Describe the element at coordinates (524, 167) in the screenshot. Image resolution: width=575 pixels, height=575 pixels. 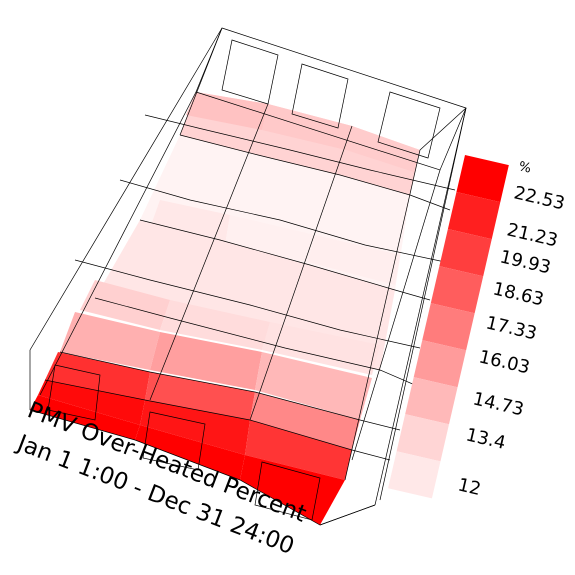
I see `legend-unit: %` at that location.